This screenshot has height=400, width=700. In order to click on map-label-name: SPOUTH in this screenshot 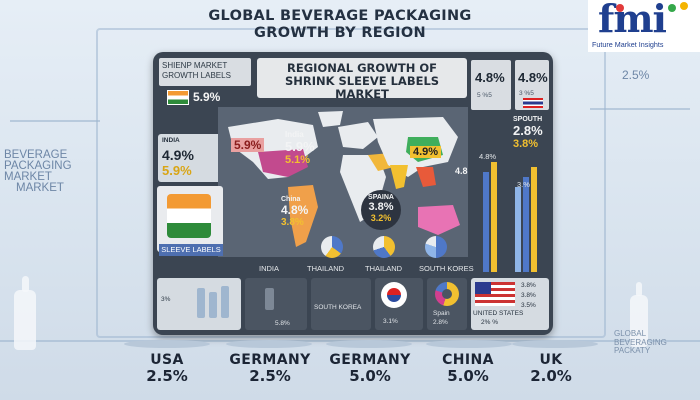, I will do `click(528, 119)`.